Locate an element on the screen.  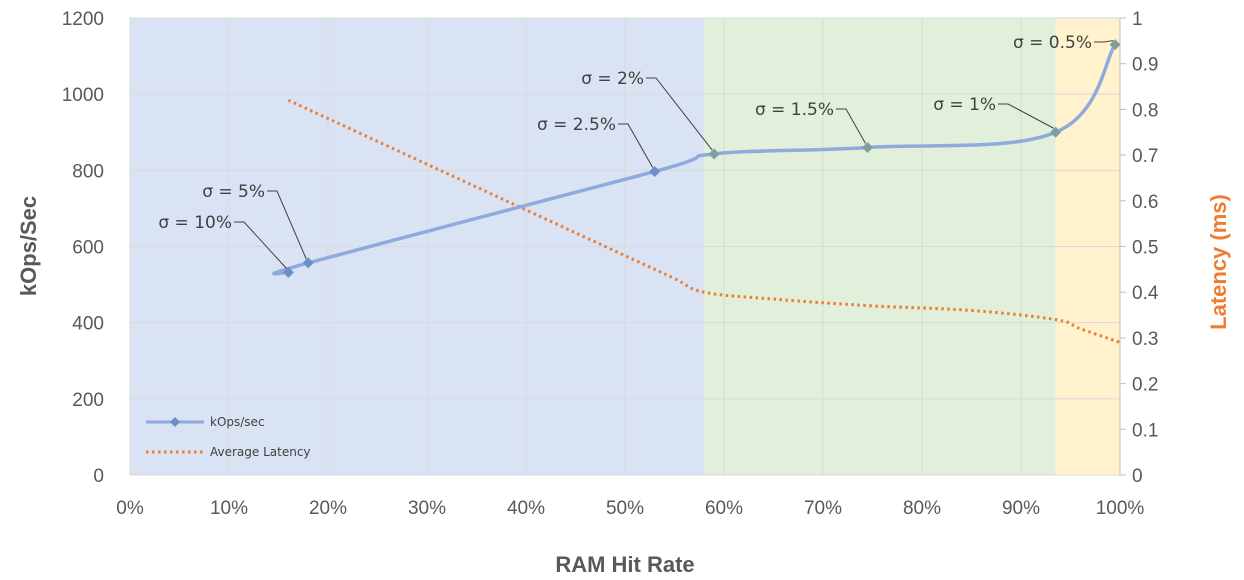
x-tick-label: 0% is located at coordinates (130, 508).